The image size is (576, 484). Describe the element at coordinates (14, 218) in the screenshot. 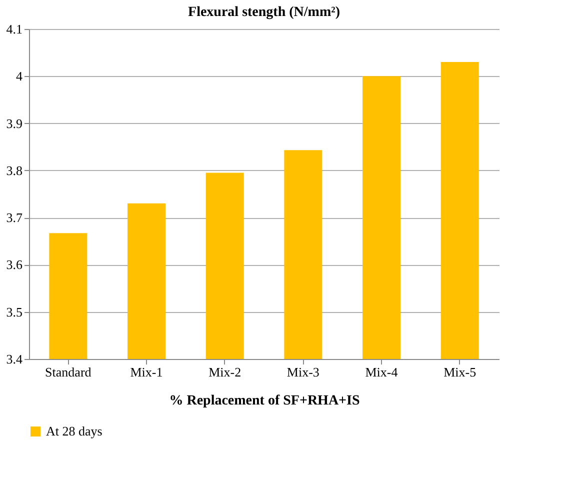

I see `y-tick-label: 3.7` at that location.